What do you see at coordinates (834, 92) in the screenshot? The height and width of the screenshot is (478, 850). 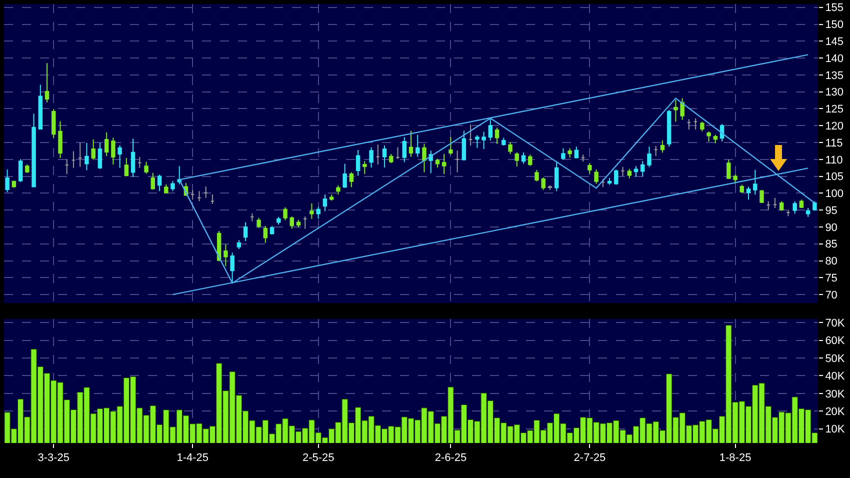 I see `y-tick-label: 130` at bounding box center [834, 92].